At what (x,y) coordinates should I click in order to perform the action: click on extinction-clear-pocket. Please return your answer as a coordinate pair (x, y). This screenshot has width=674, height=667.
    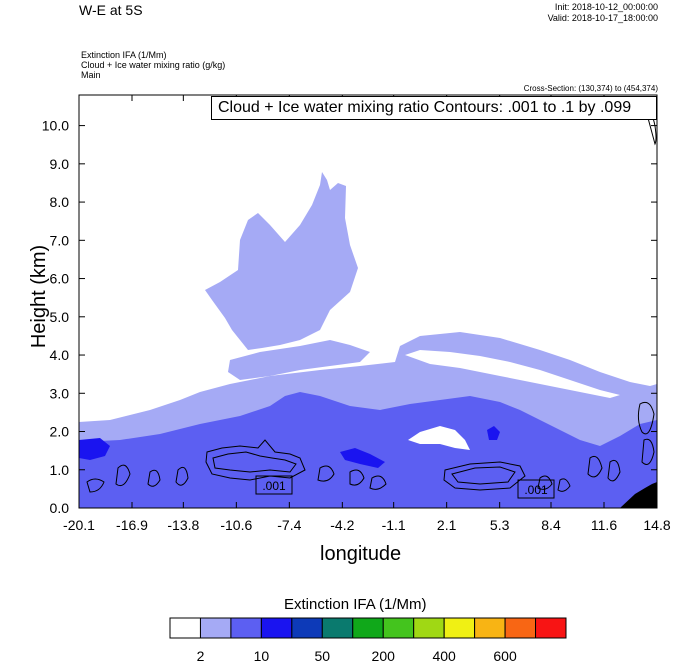
    Looking at the image, I should click on (439, 438).